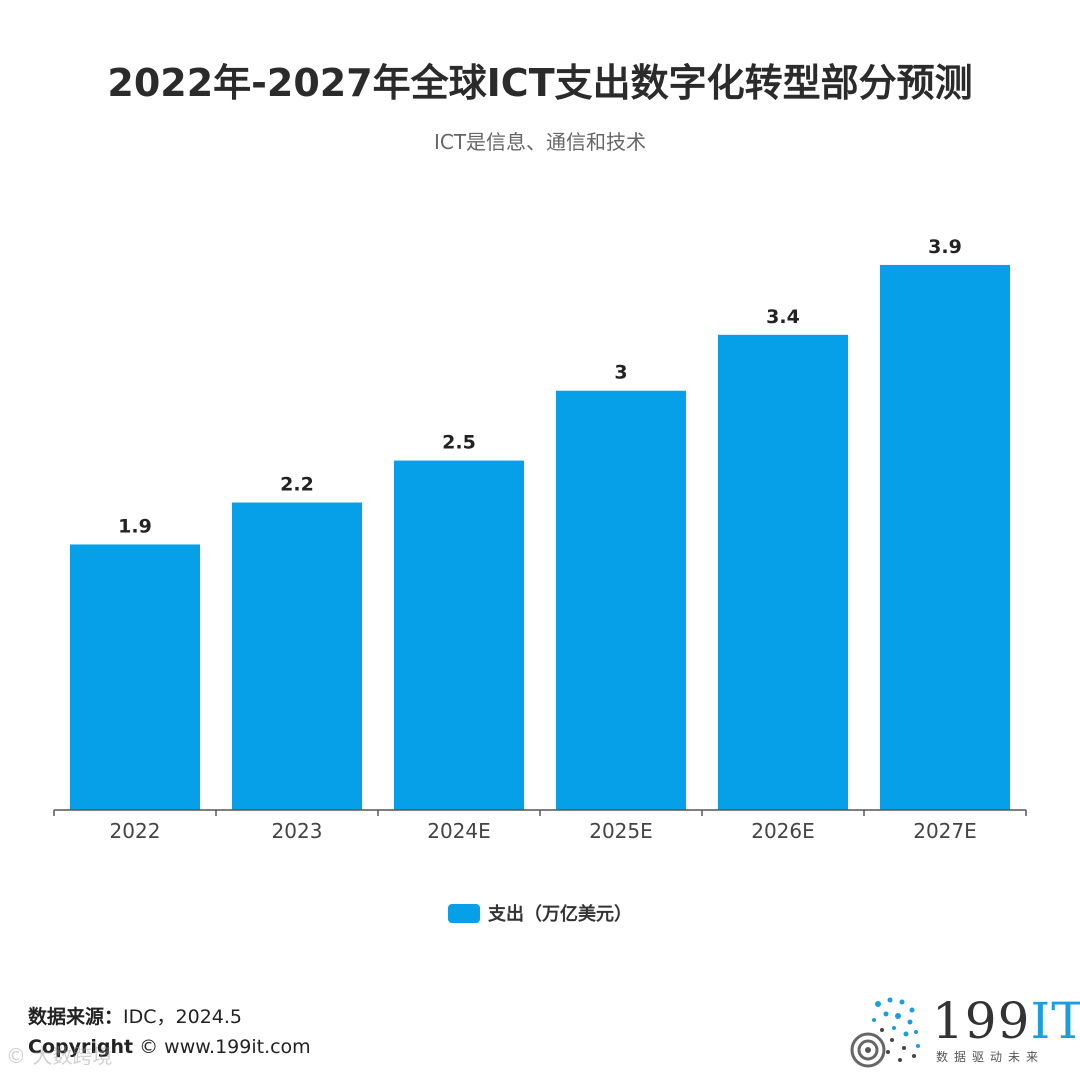  I want to click on logo-tagline: 数据驱动未来, so click(990, 1057).